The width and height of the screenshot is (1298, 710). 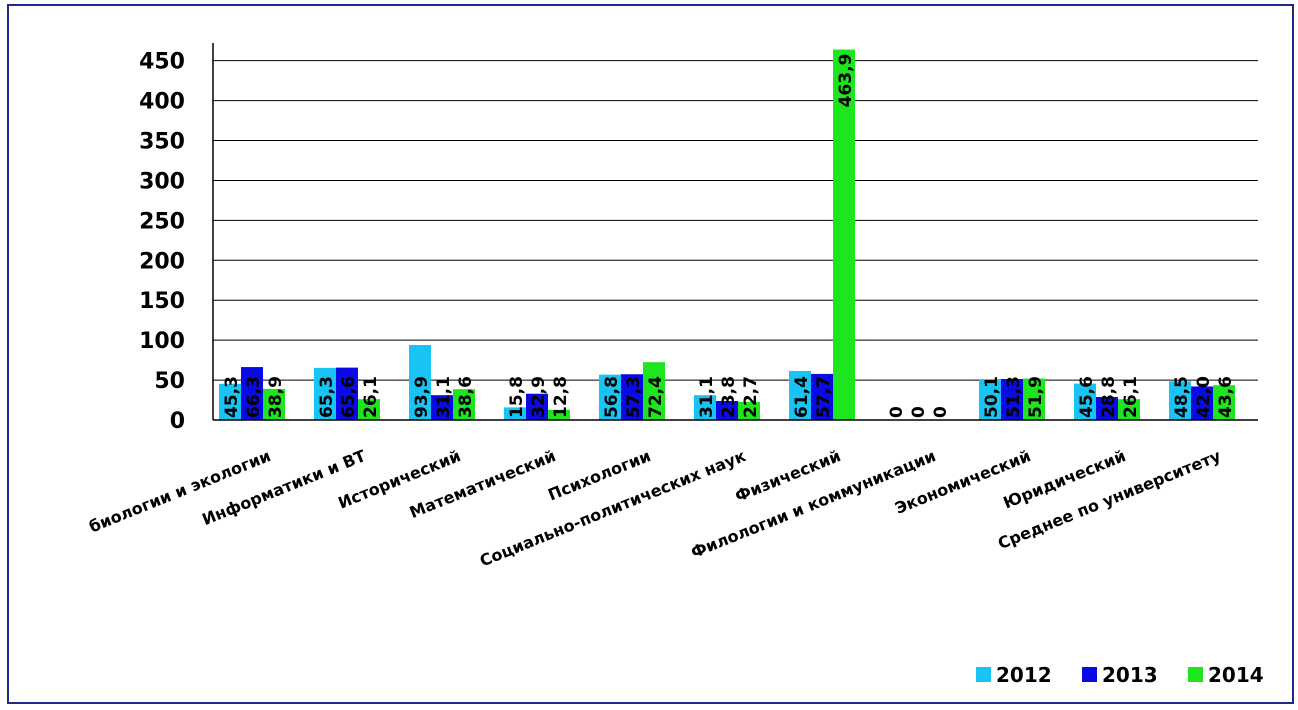 What do you see at coordinates (162, 341) in the screenshot?
I see `y-tick-label: 100` at bounding box center [162, 341].